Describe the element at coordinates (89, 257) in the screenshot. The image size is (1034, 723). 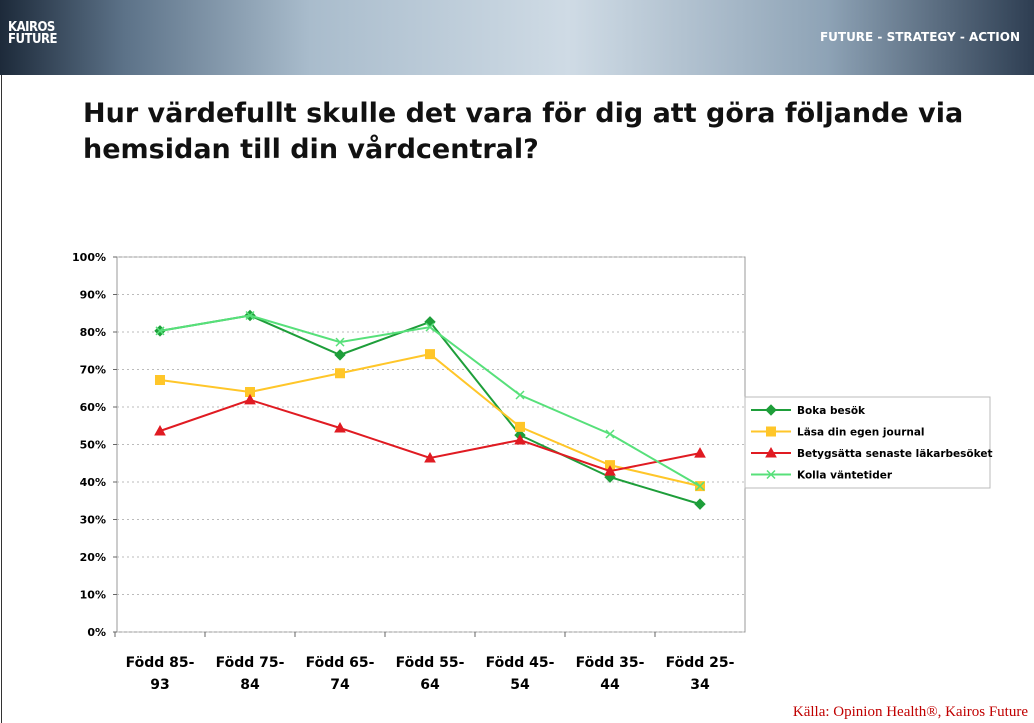
I see `y-tick-label: 100%` at that location.